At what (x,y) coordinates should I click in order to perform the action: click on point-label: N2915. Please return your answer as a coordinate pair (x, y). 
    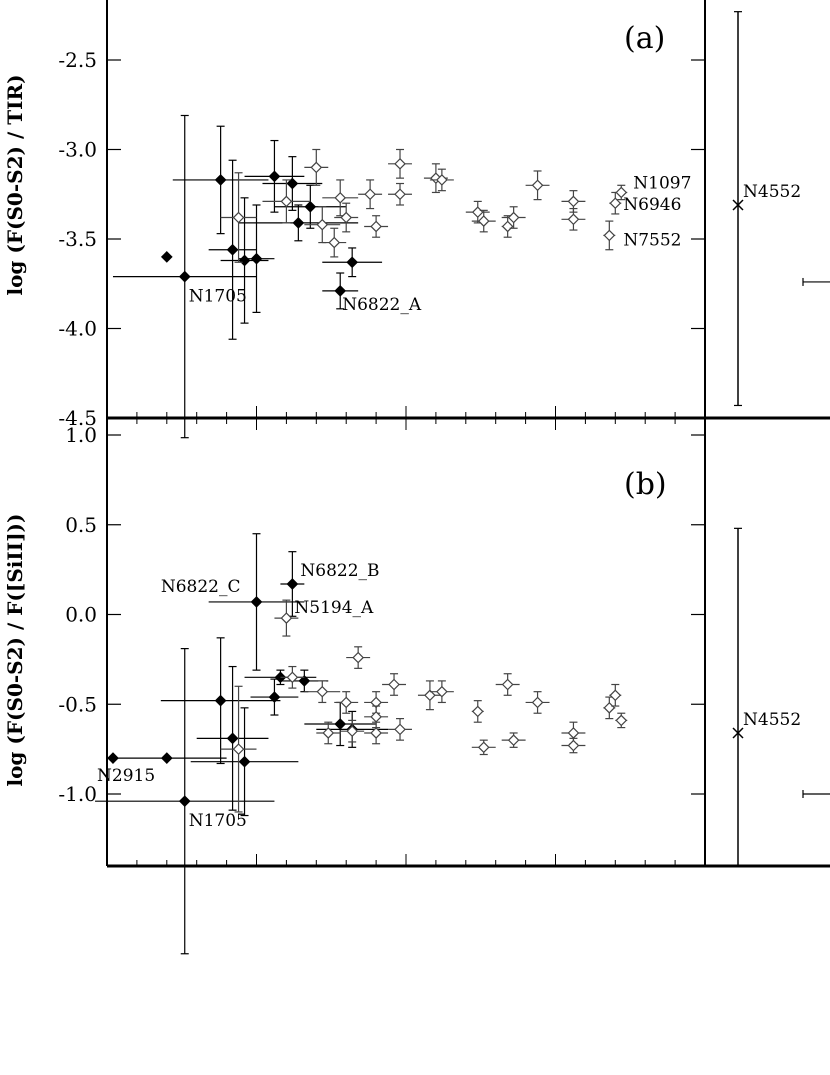
    Looking at the image, I should click on (126, 776).